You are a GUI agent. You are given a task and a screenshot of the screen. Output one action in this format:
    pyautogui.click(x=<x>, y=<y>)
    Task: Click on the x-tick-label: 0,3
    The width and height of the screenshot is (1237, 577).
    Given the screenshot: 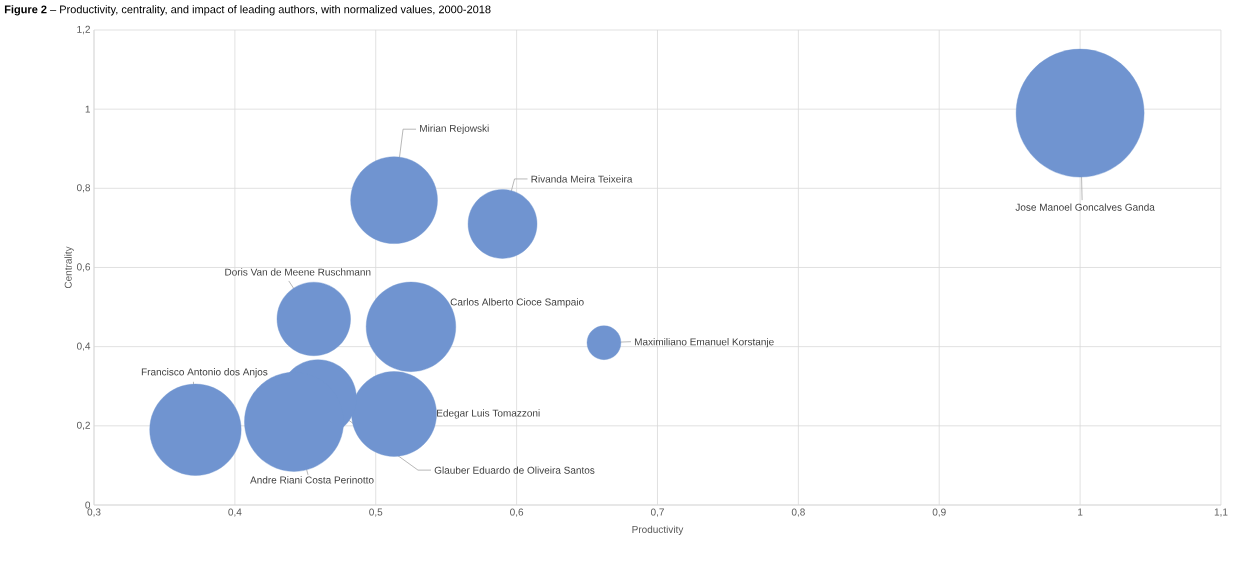 What is the action you would take?
    pyautogui.click(x=94, y=512)
    